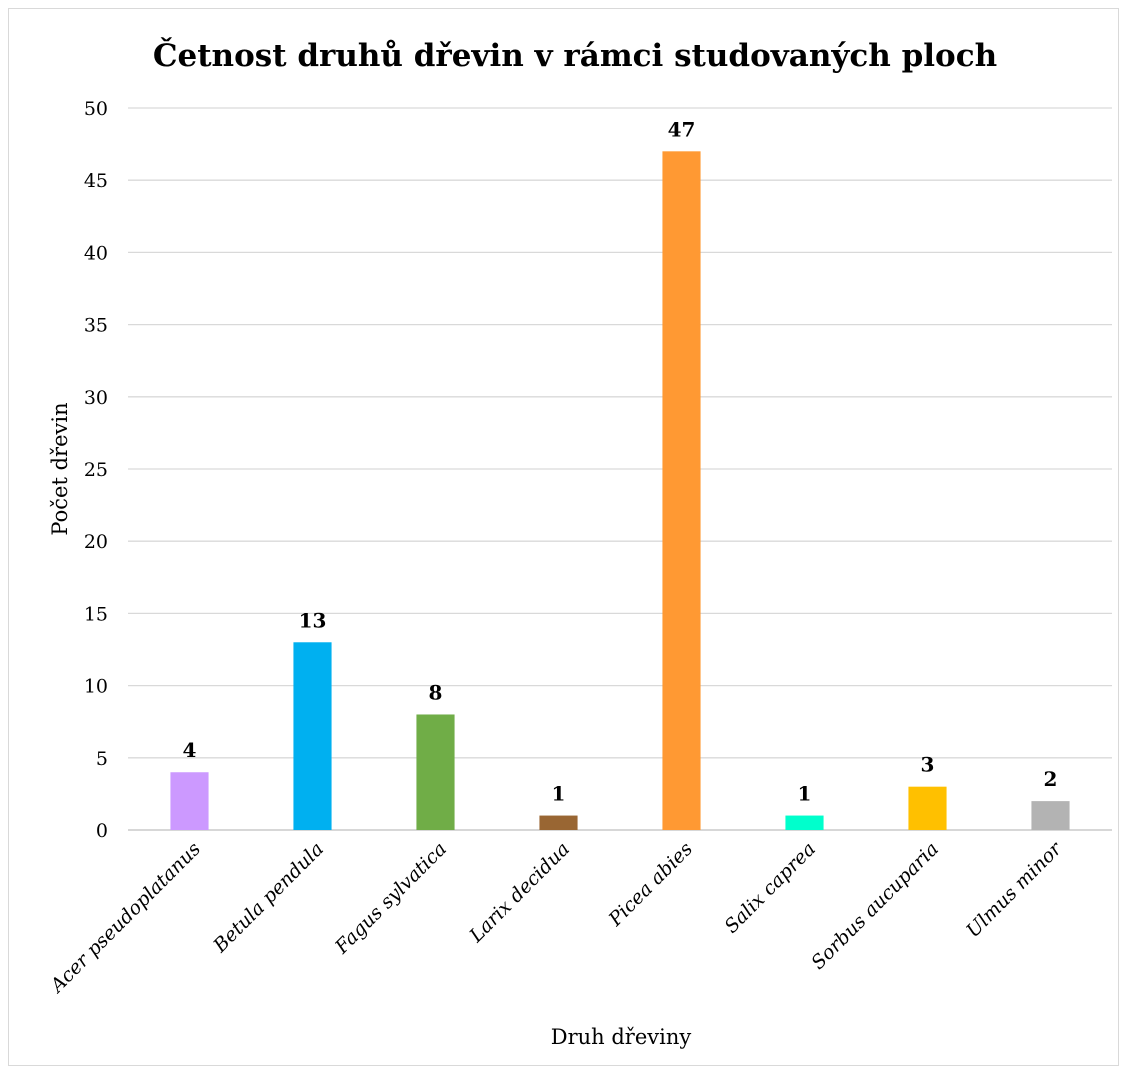 The height and width of the screenshot is (1074, 1127). I want to click on y-tick-label: 35, so click(96, 326).